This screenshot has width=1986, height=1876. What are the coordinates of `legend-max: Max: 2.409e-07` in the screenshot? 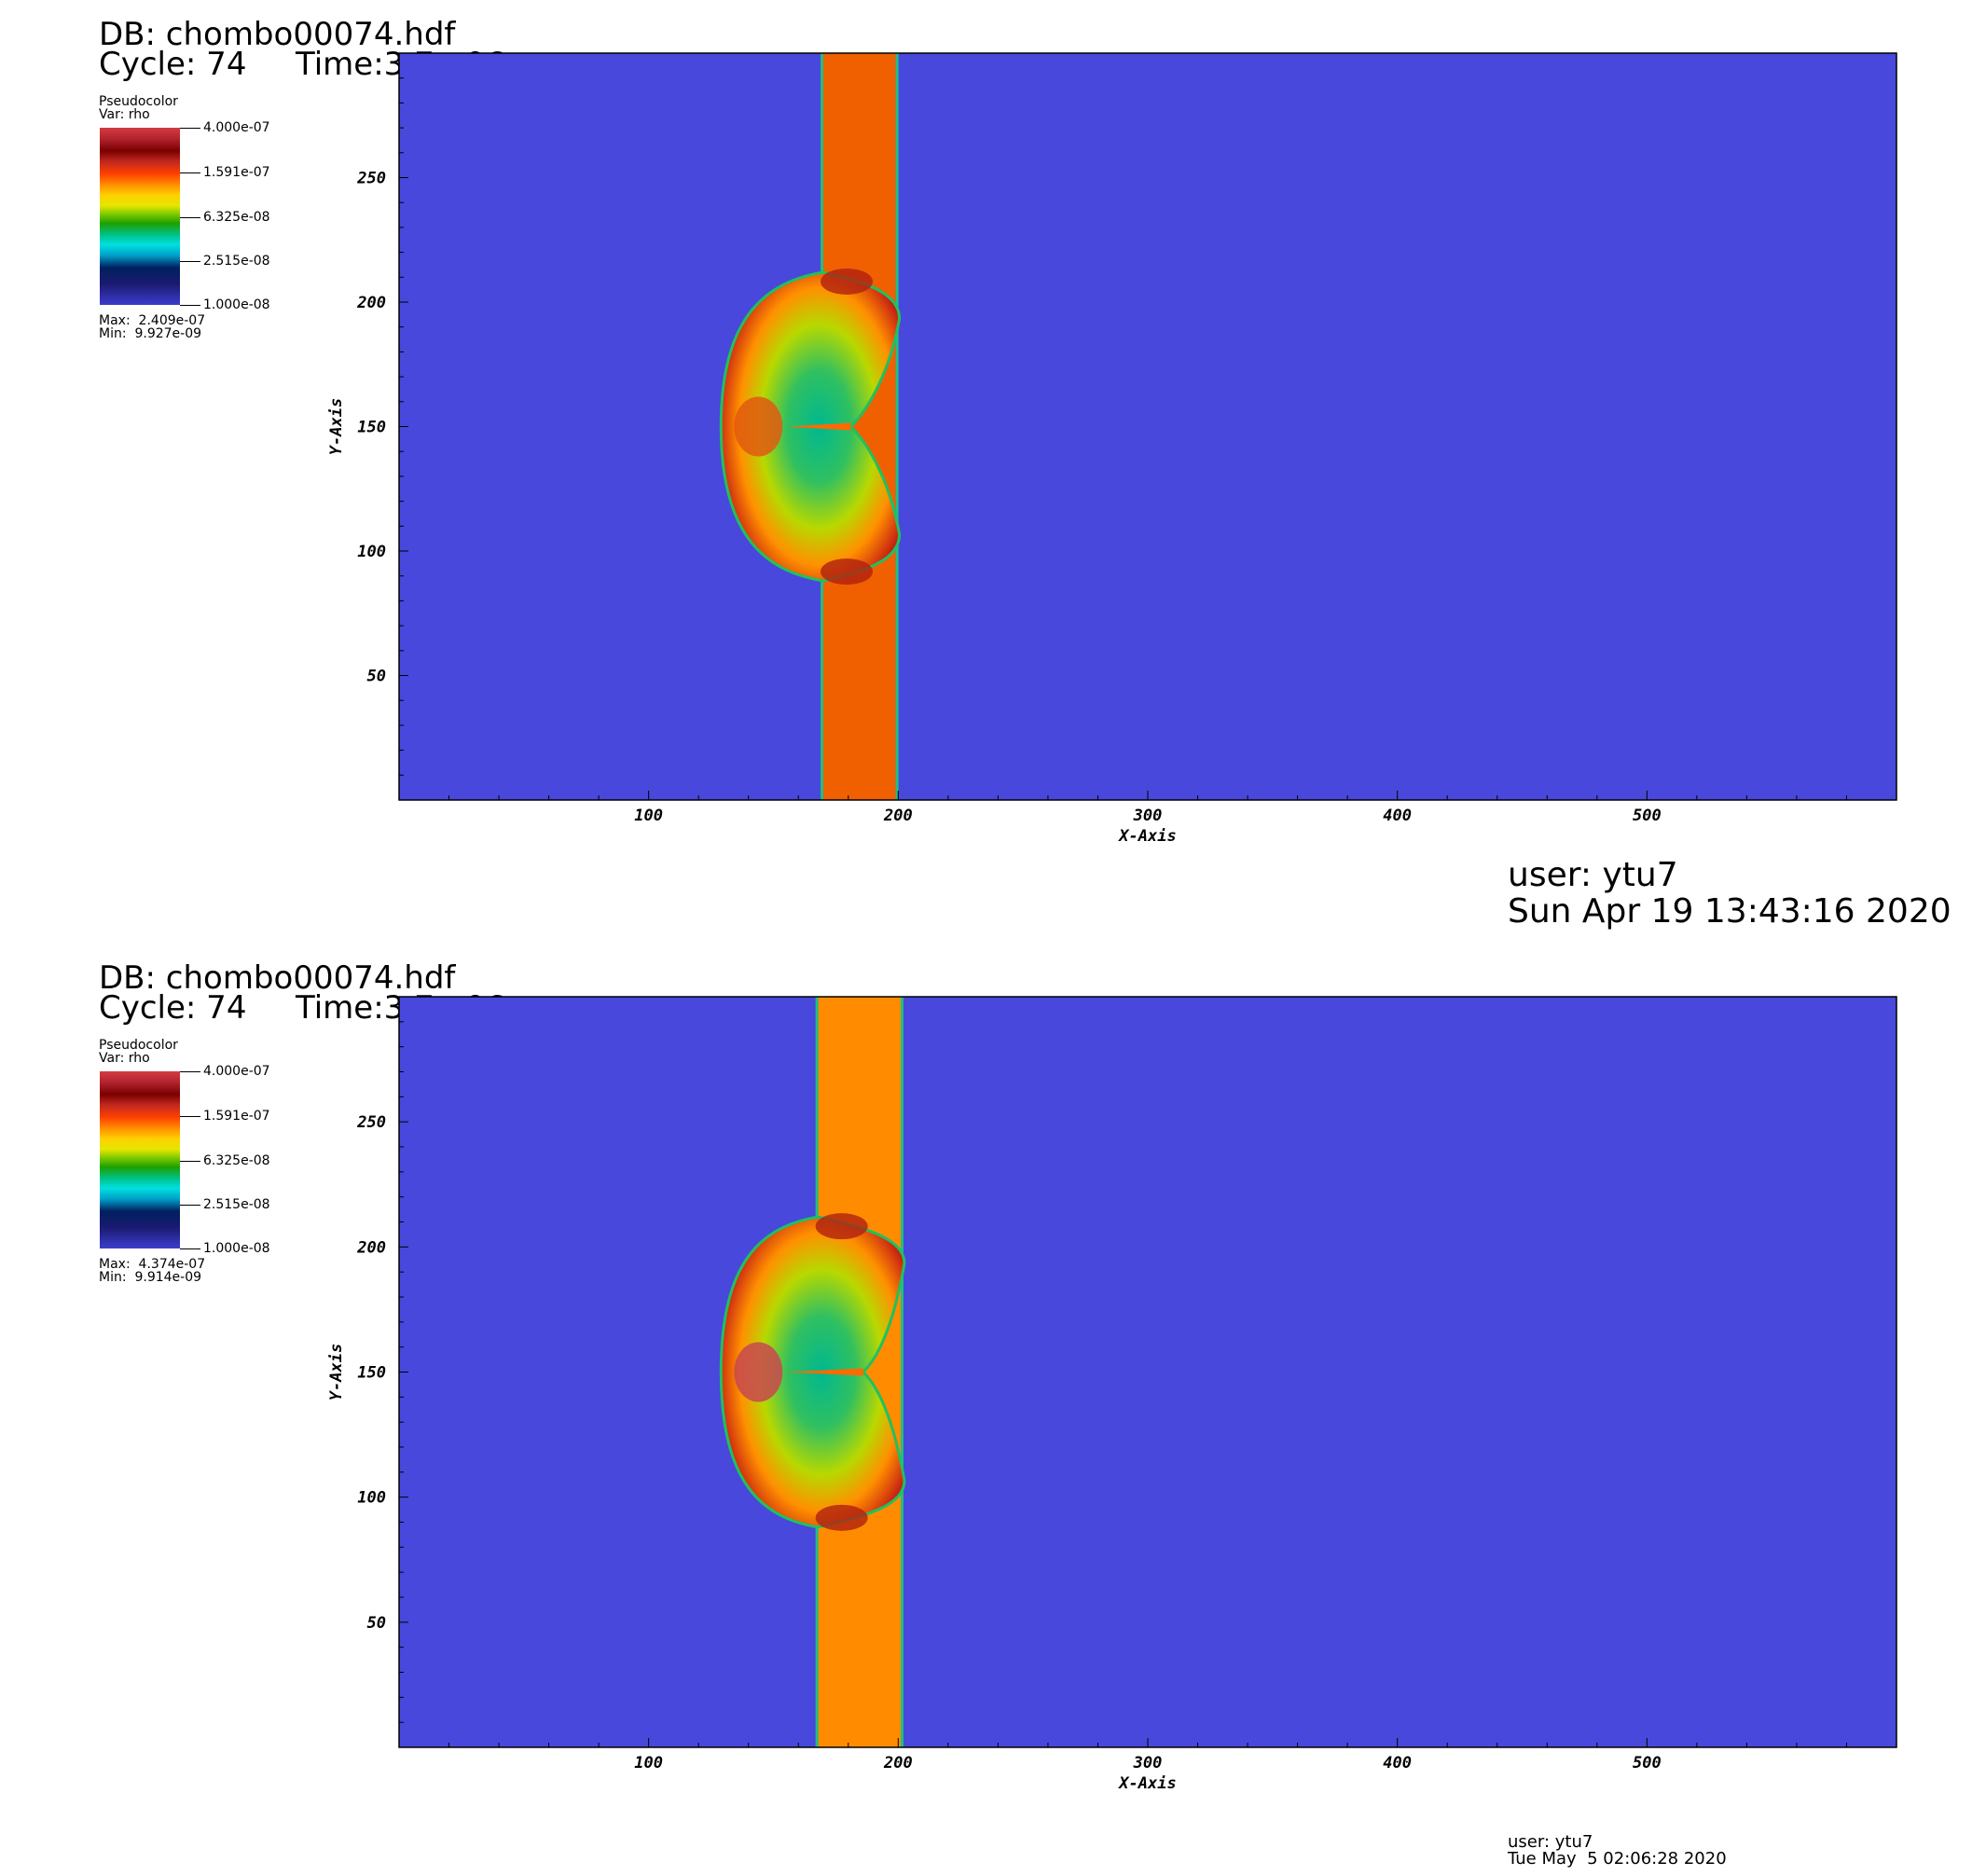 It's located at (152, 320).